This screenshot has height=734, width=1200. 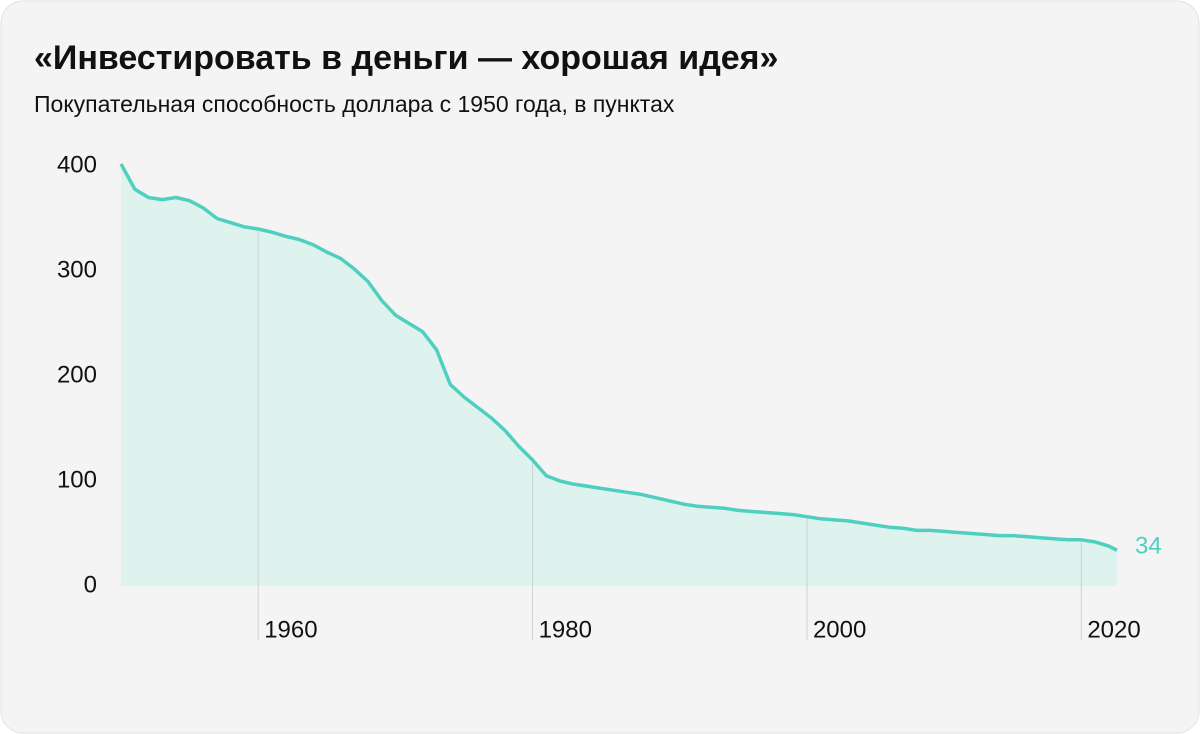 What do you see at coordinates (406, 58) in the screenshot?
I see `chart-title: «Инвестировать в деньги — хорошая идея»` at bounding box center [406, 58].